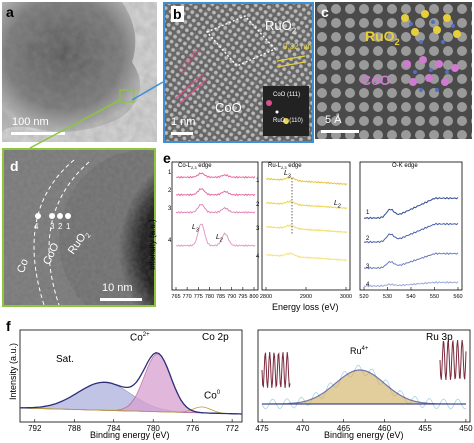 The height and width of the screenshot is (443, 474). I want to click on co2plus-label: Co2+, so click(140, 338).